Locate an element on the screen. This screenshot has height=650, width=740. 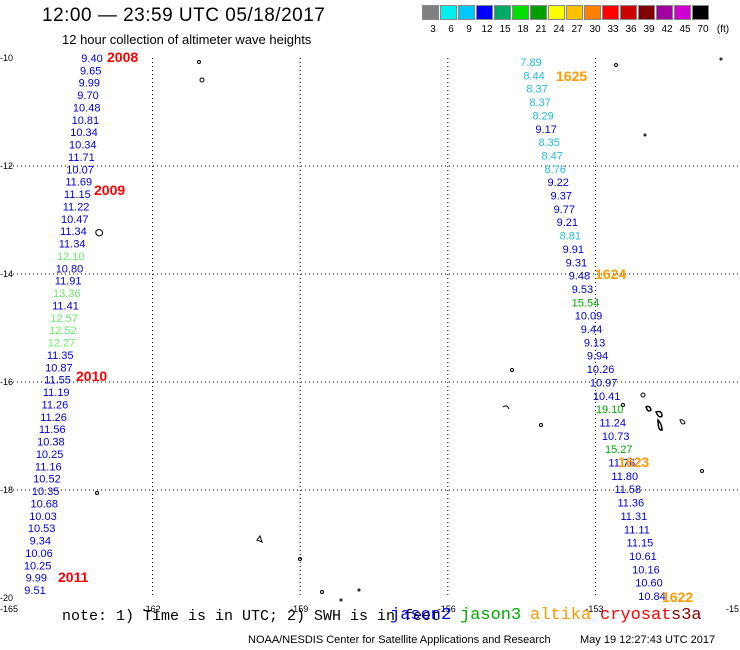
wave-height-value: 9.77 is located at coordinates (564, 210).